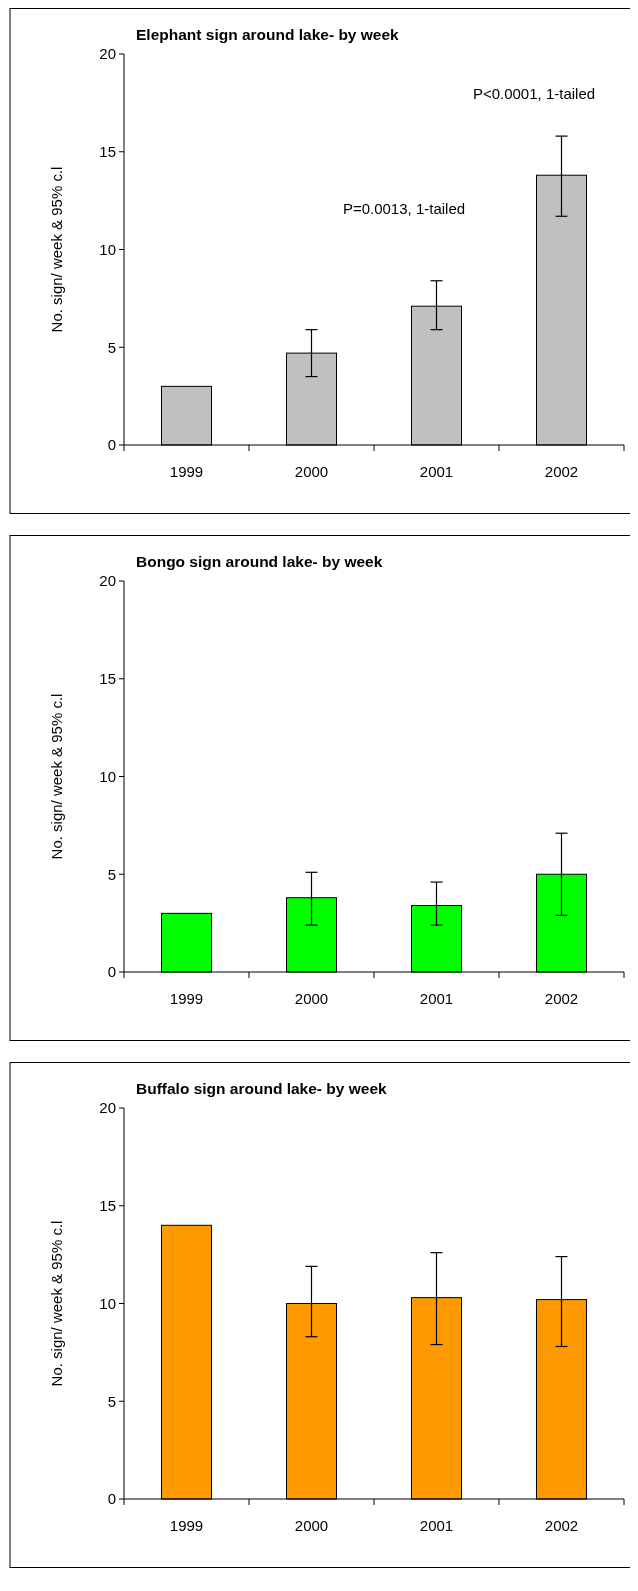 The height and width of the screenshot is (1591, 638). I want to click on chart-title: Elephant sign around lake- by week, so click(268, 34).